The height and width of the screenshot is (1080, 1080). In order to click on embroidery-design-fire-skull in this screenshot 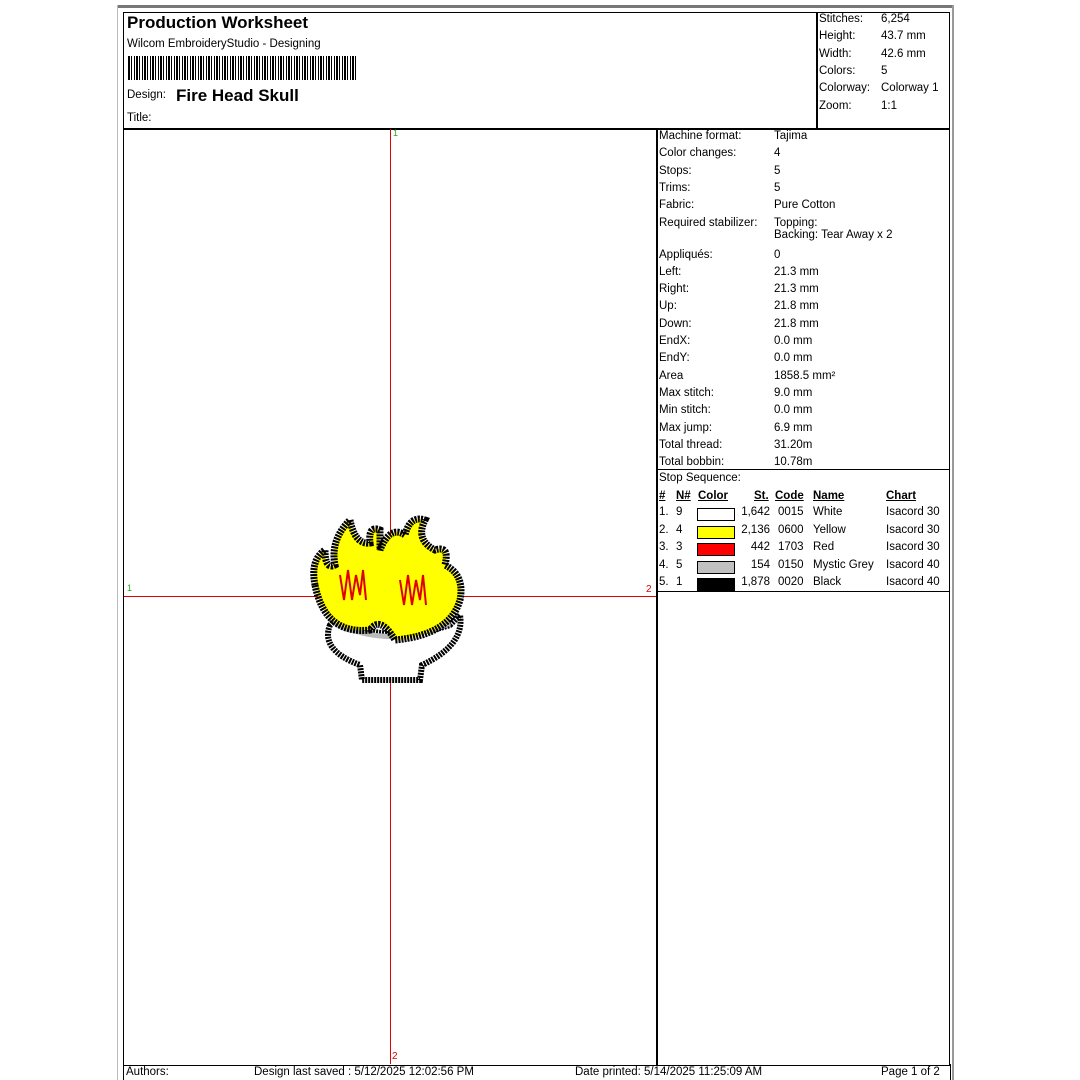, I will do `click(387, 597)`.